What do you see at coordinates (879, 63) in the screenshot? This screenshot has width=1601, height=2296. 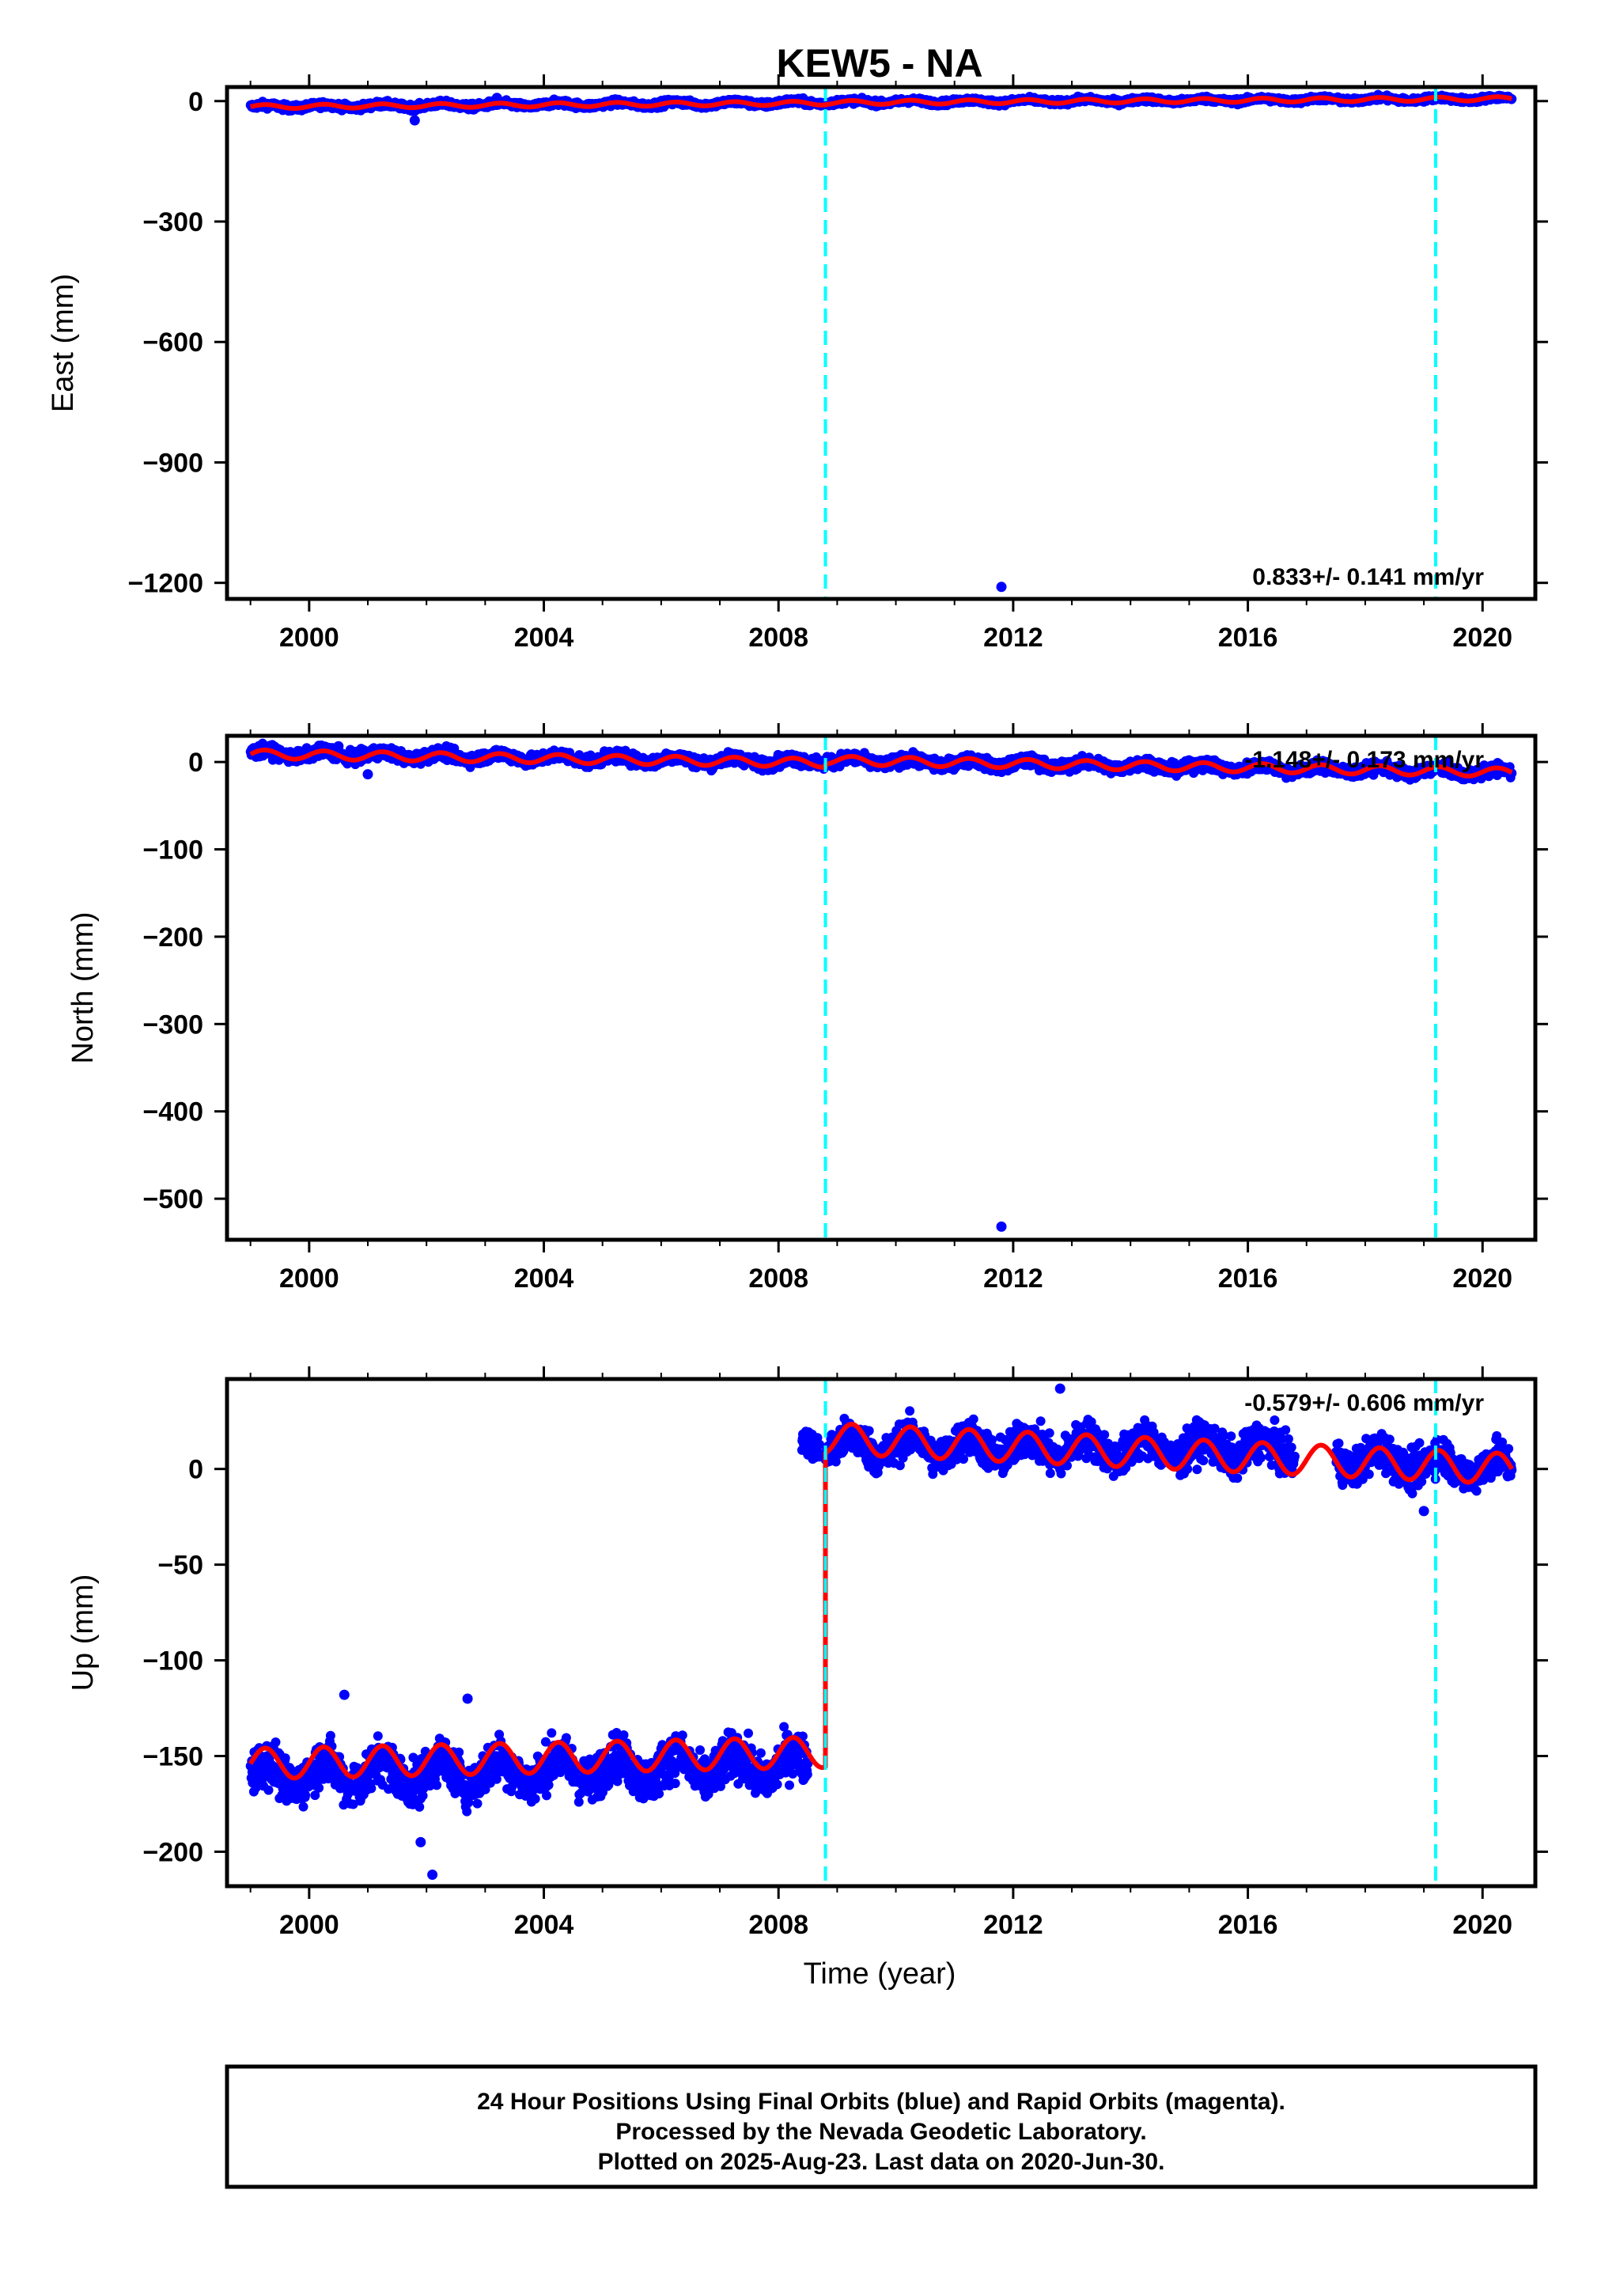 I see `chart-title: KEW5 - NA` at bounding box center [879, 63].